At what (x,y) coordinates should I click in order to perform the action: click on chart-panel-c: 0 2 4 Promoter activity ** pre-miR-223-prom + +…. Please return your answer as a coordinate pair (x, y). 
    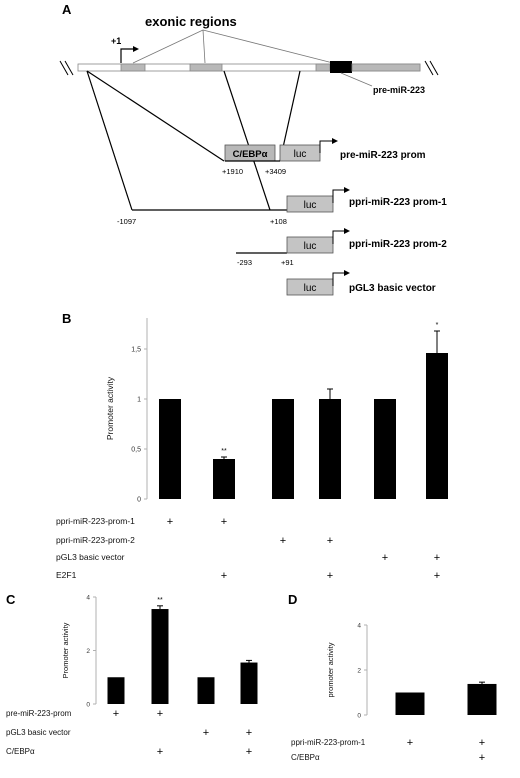
    Looking at the image, I should click on (132, 676).